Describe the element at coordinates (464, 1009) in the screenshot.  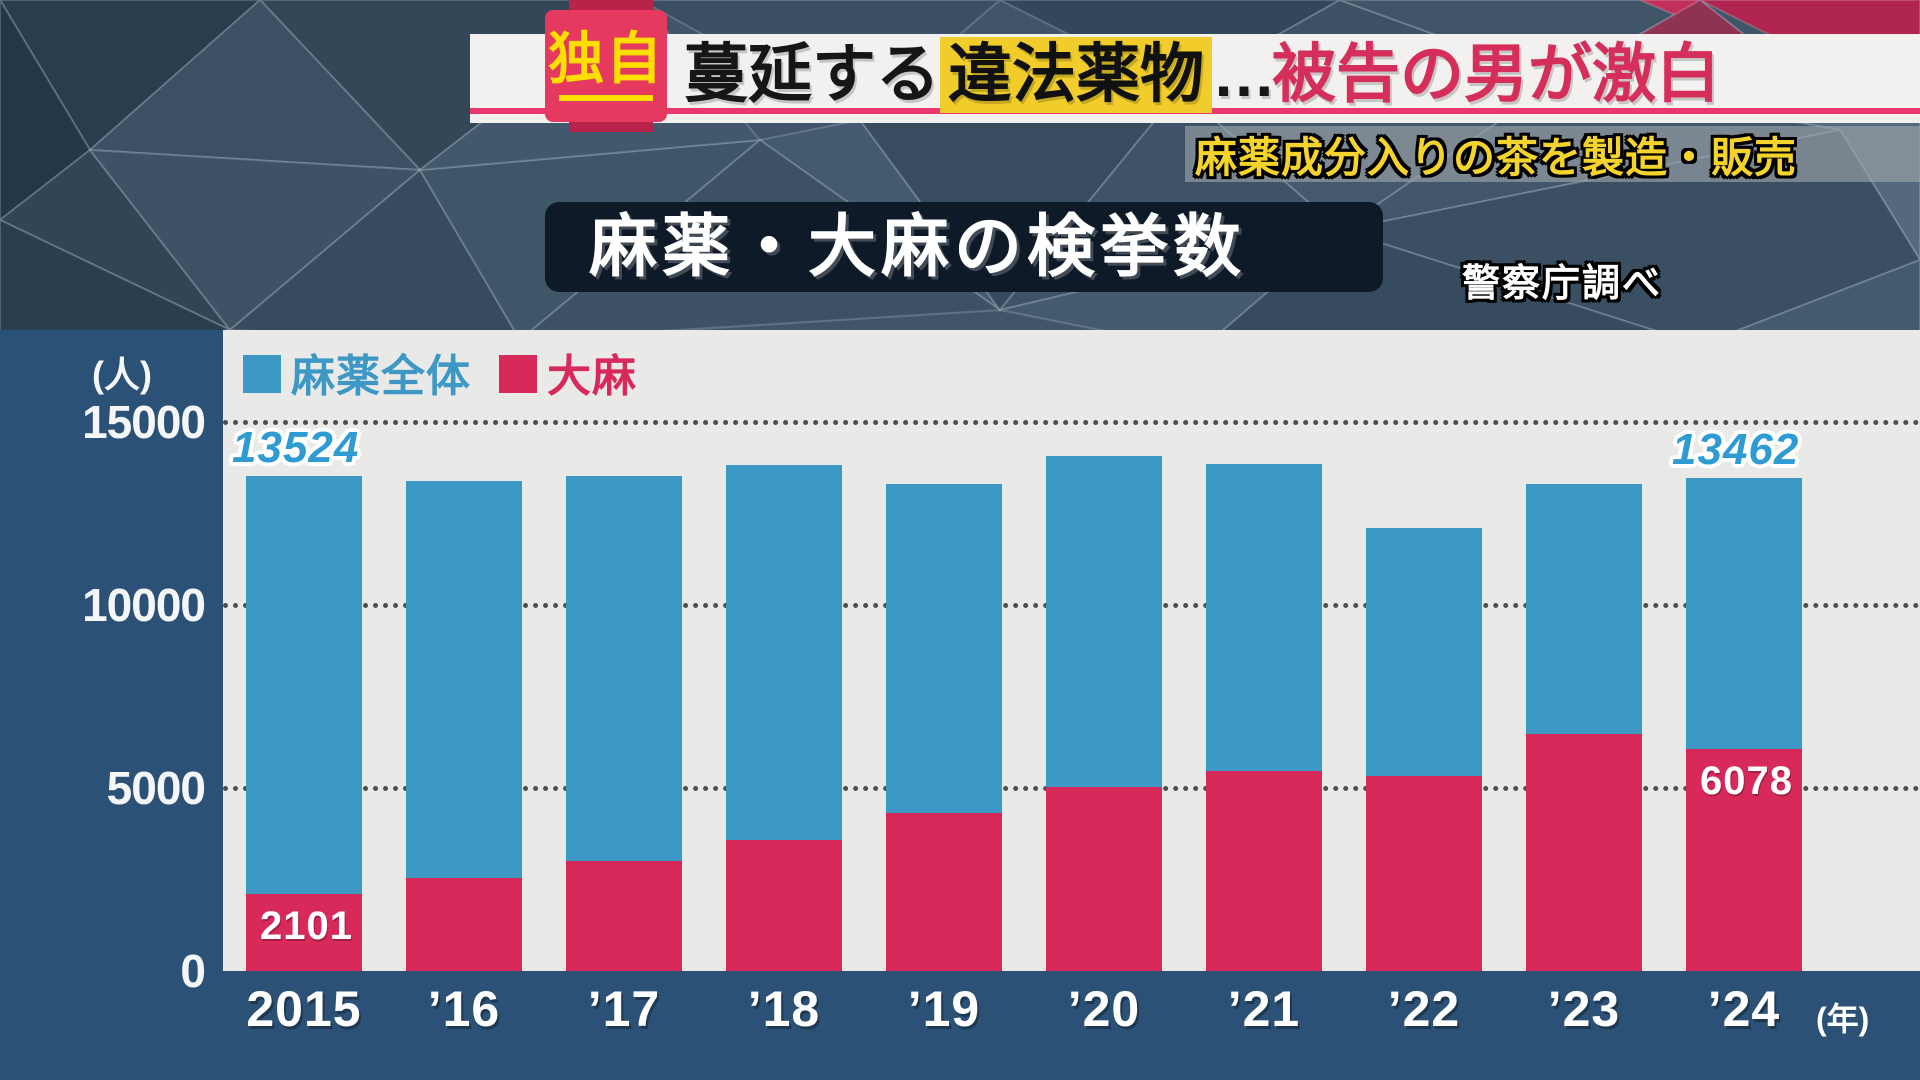
I see `x-label-16: ’16` at that location.